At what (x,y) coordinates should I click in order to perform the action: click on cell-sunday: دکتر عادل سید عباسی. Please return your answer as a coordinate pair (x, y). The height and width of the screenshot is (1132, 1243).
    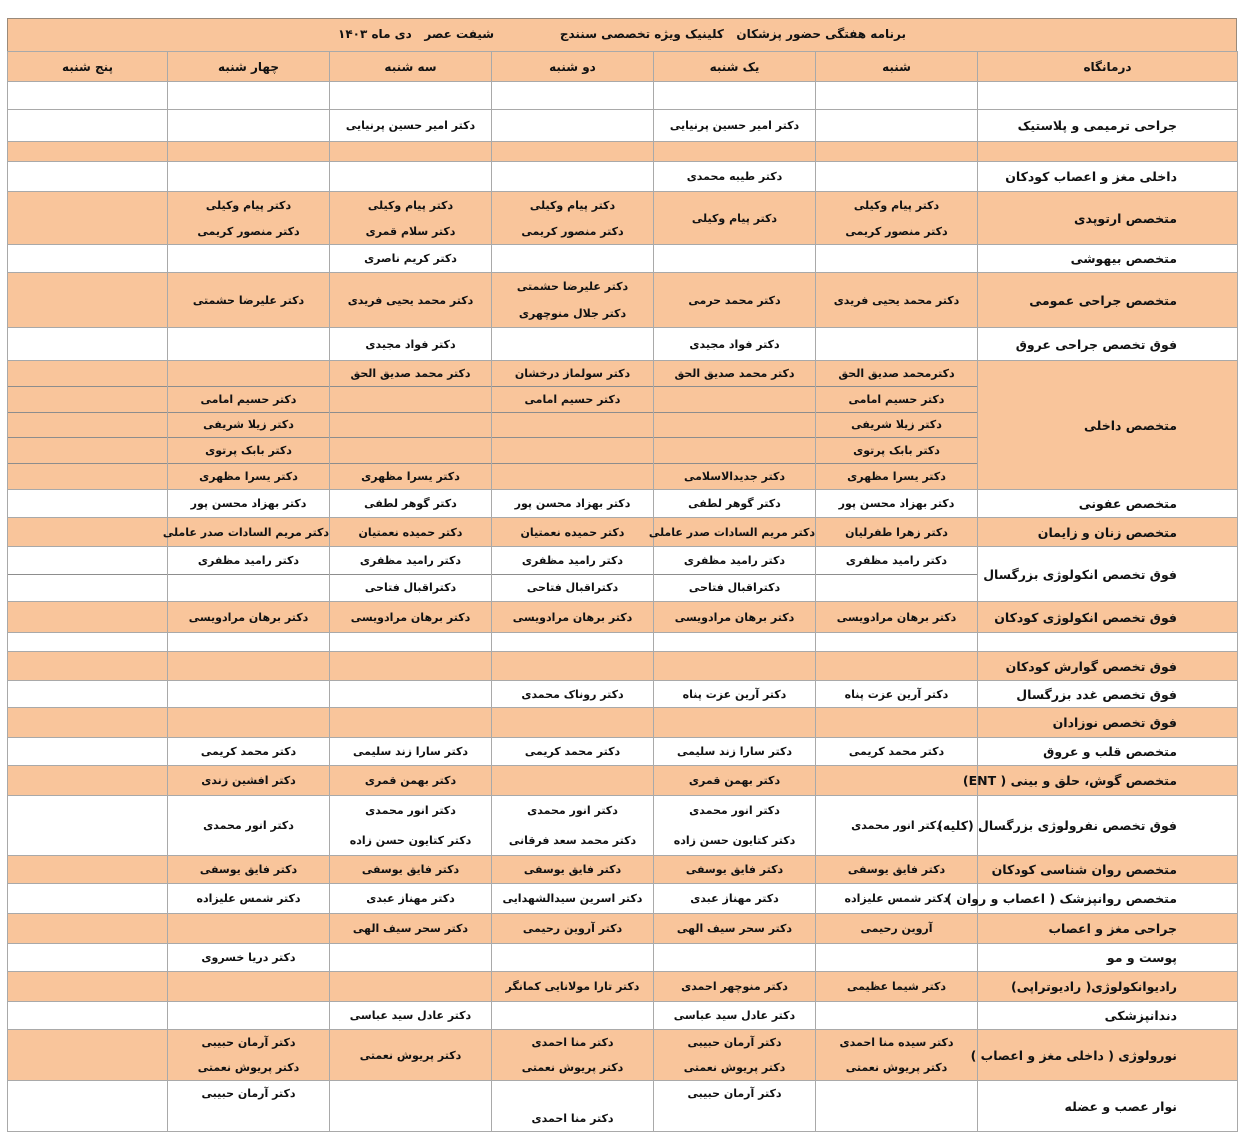
    Looking at the image, I should click on (734, 1015).